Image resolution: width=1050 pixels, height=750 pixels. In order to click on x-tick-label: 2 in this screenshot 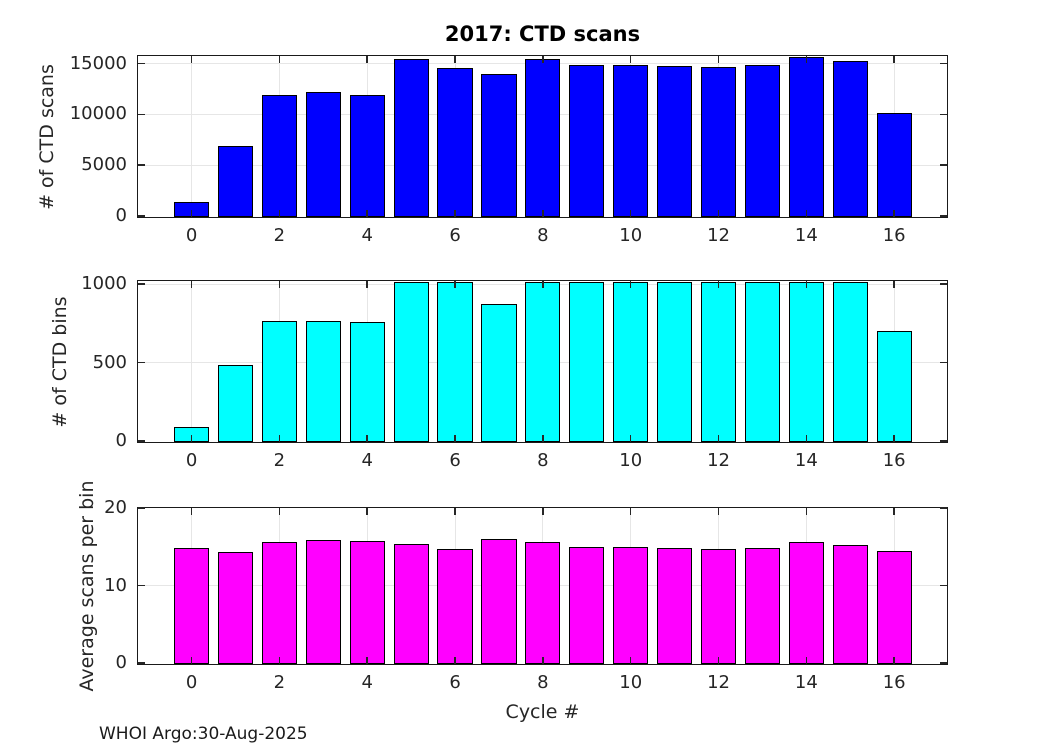, I will do `click(279, 682)`.